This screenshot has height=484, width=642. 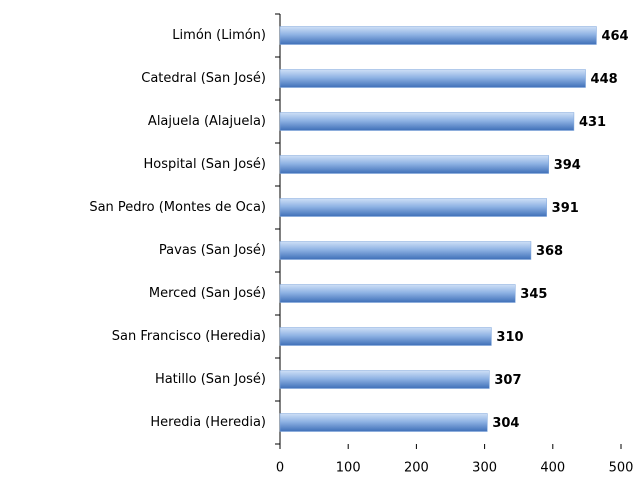 I want to click on data-label: 345, so click(x=533, y=294).